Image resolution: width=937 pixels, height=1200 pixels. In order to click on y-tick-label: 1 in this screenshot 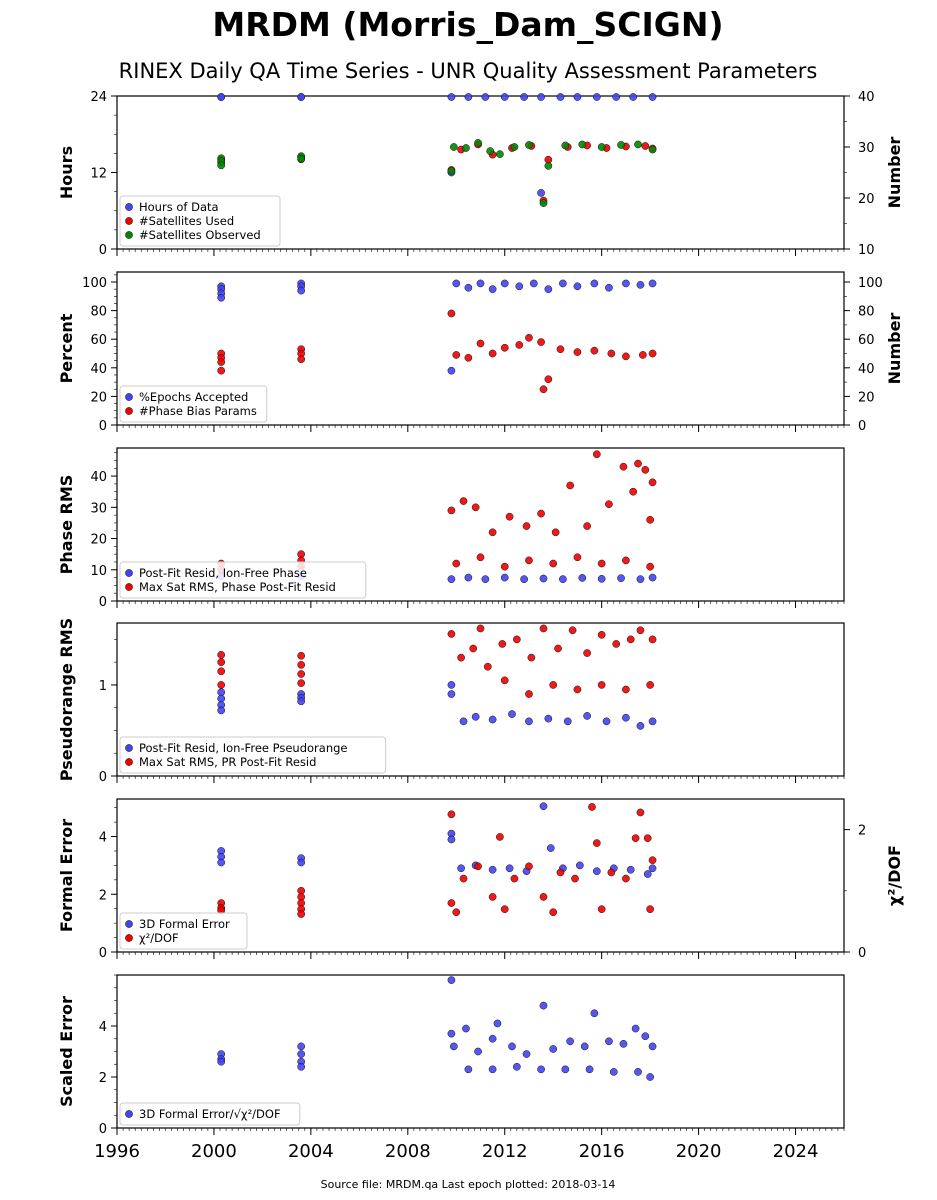, I will do `click(103, 686)`.